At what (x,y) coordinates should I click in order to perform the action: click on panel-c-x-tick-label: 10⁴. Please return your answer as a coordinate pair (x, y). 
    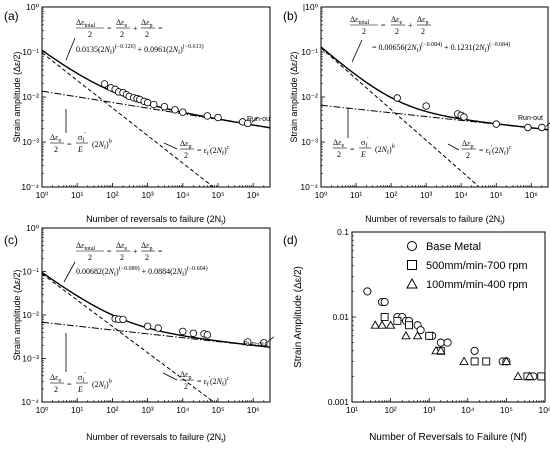
    Looking at the image, I should click on (182, 410).